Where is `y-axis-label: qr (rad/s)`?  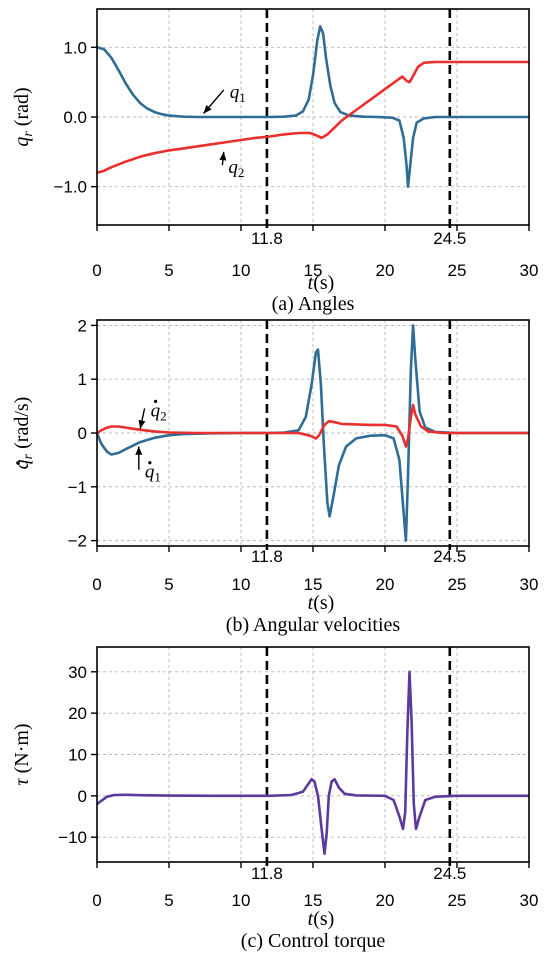
y-axis-label: qr (rad/s) is located at coordinates (23, 433).